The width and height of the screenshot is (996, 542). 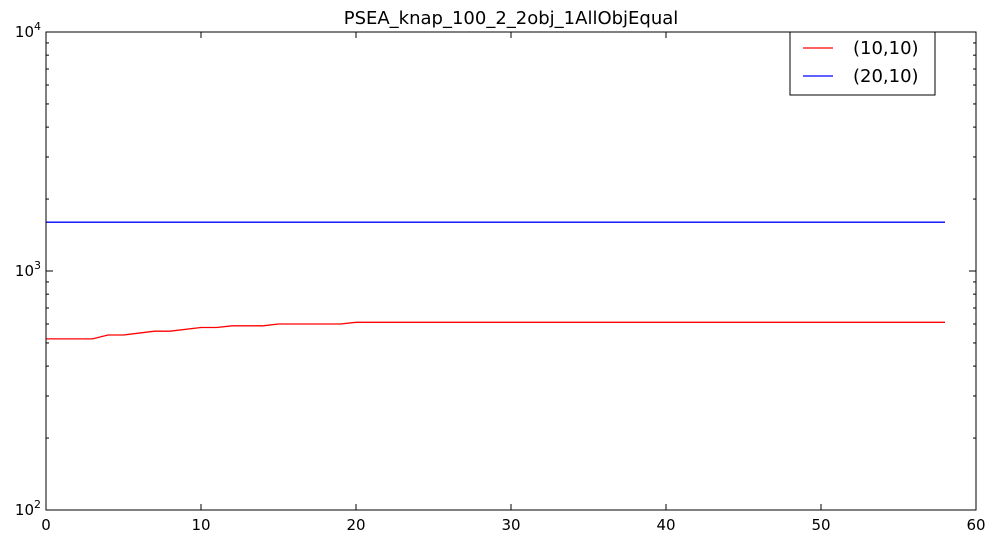 I want to click on x-tick-label: 30, so click(x=510, y=525).